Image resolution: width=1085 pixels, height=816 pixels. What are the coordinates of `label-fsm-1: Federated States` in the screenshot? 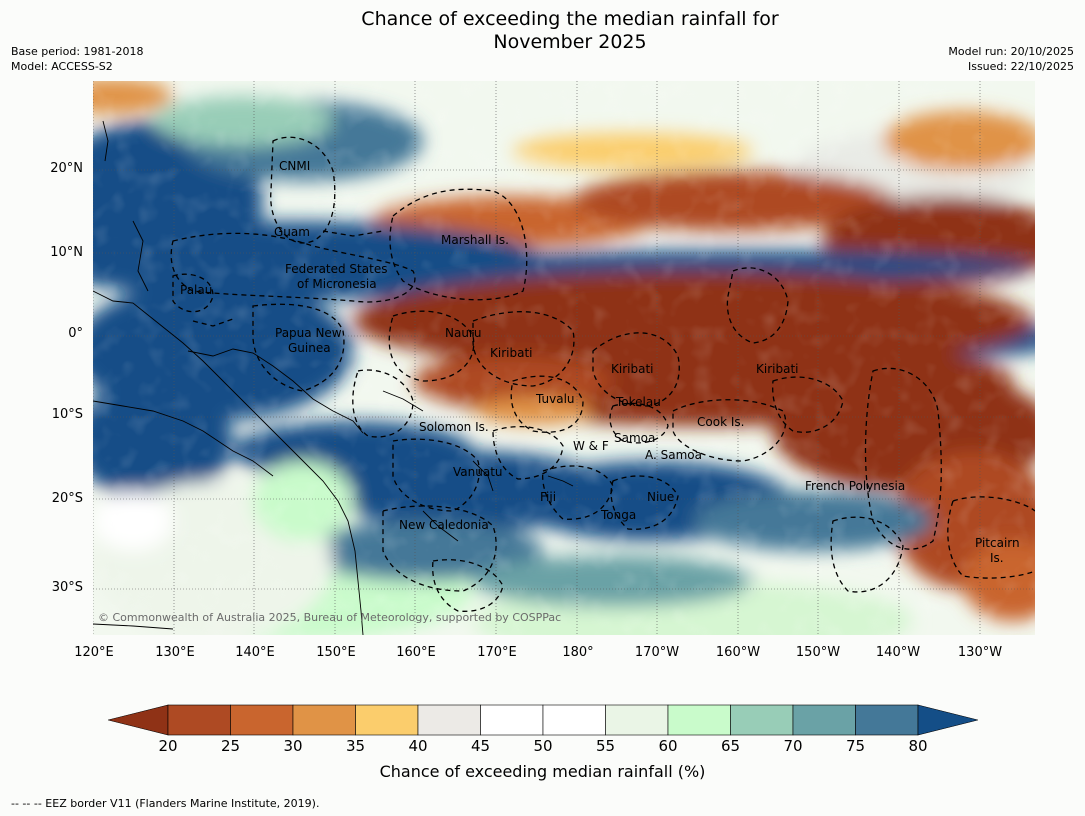 It's located at (336, 269).